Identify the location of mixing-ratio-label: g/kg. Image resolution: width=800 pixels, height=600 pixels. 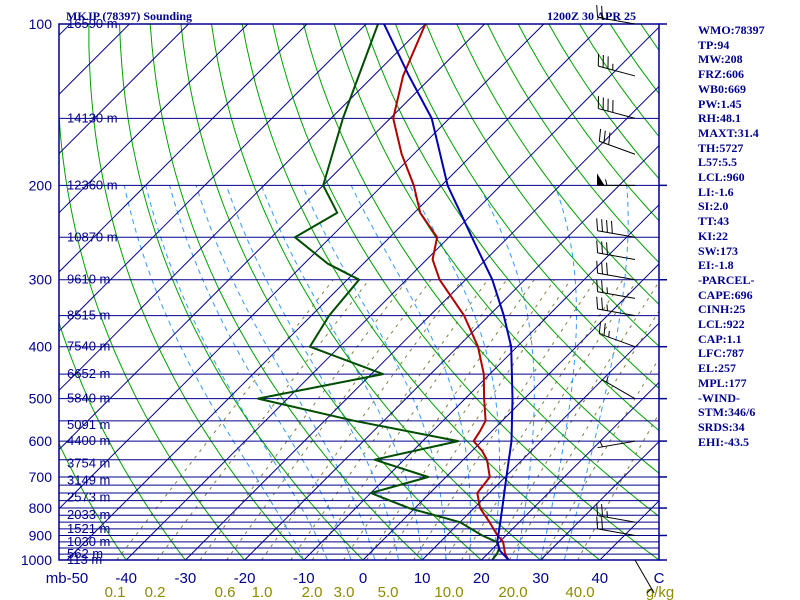
(660, 592).